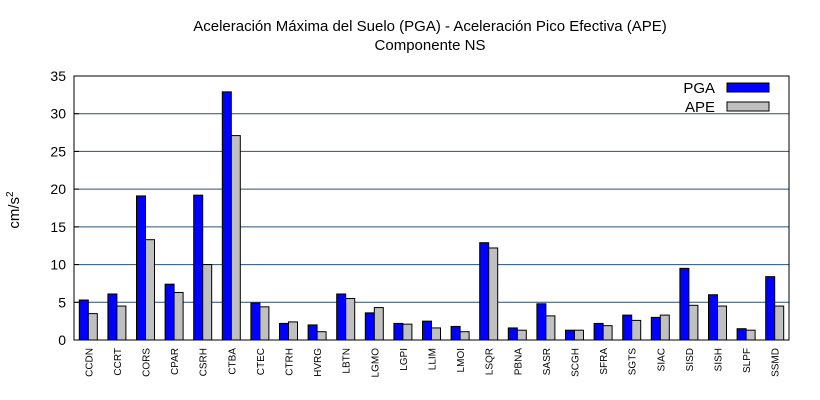 Image resolution: width=820 pixels, height=400 pixels. What do you see at coordinates (433, 359) in the screenshot?
I see `x-tick-label: LLIM` at bounding box center [433, 359].